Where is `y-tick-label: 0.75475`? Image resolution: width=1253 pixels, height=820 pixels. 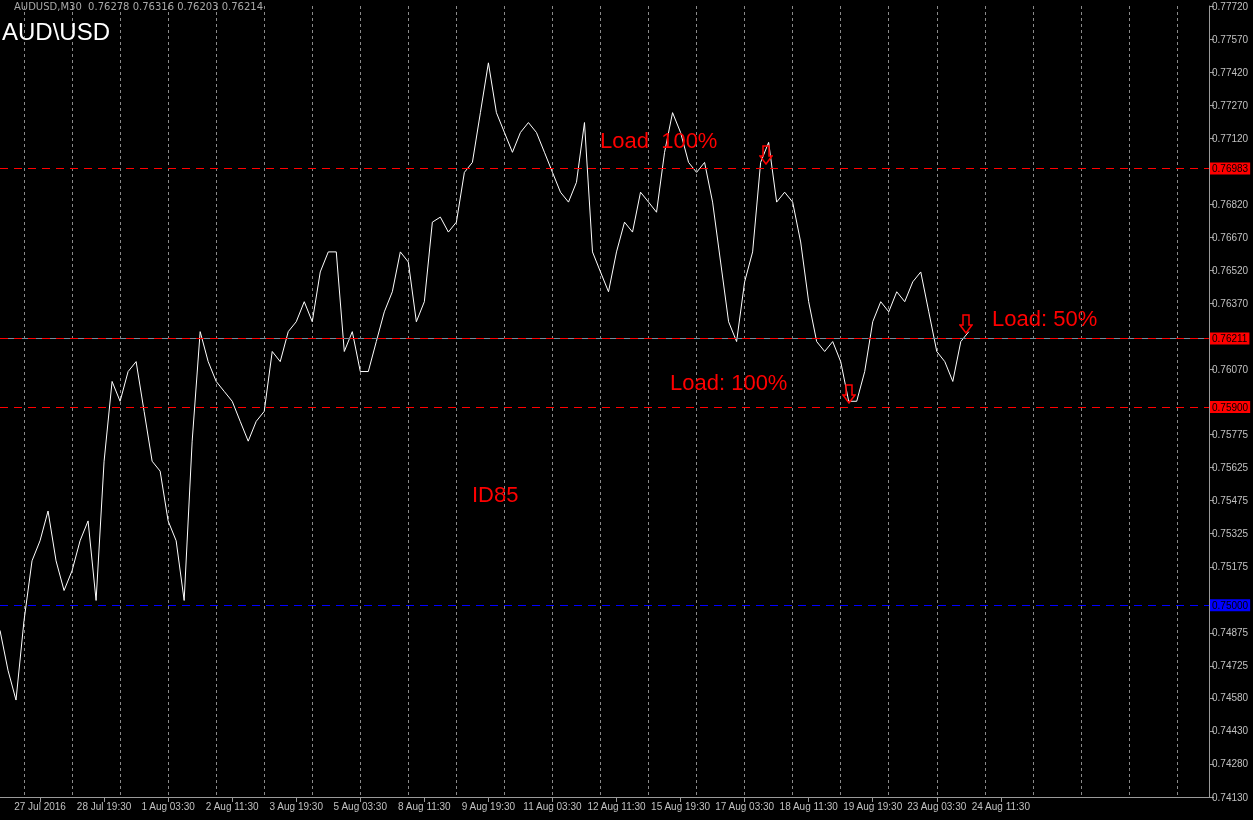
y-tick-label: 0.75475 is located at coordinates (1230, 501).